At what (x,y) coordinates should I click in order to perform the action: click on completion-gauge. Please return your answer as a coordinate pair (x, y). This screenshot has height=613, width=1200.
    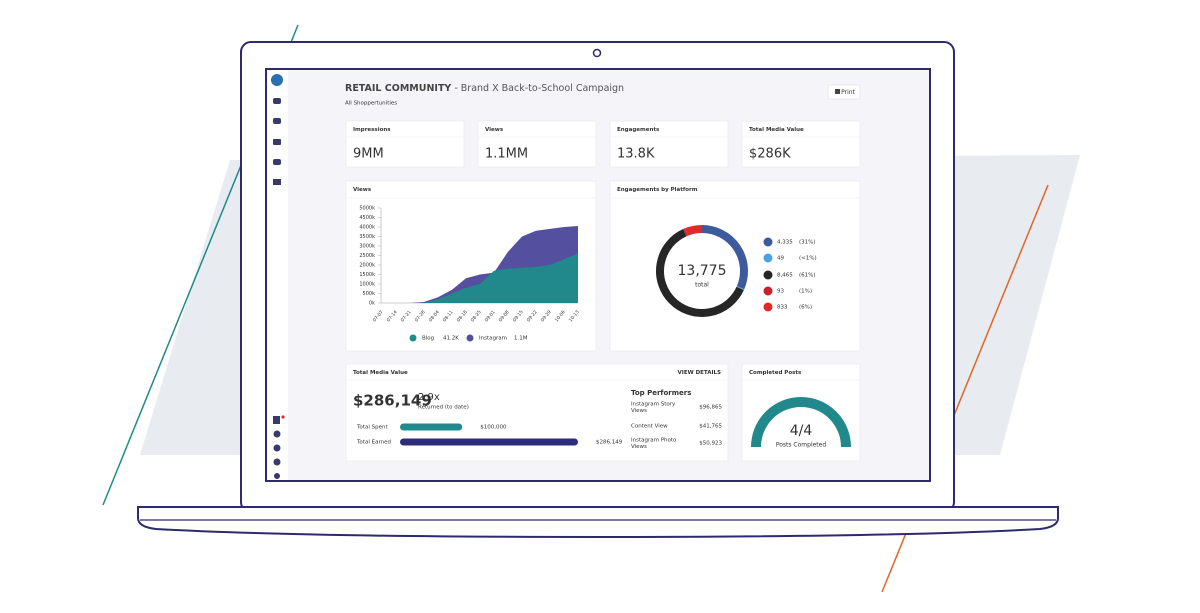
    Looking at the image, I should click on (801, 422).